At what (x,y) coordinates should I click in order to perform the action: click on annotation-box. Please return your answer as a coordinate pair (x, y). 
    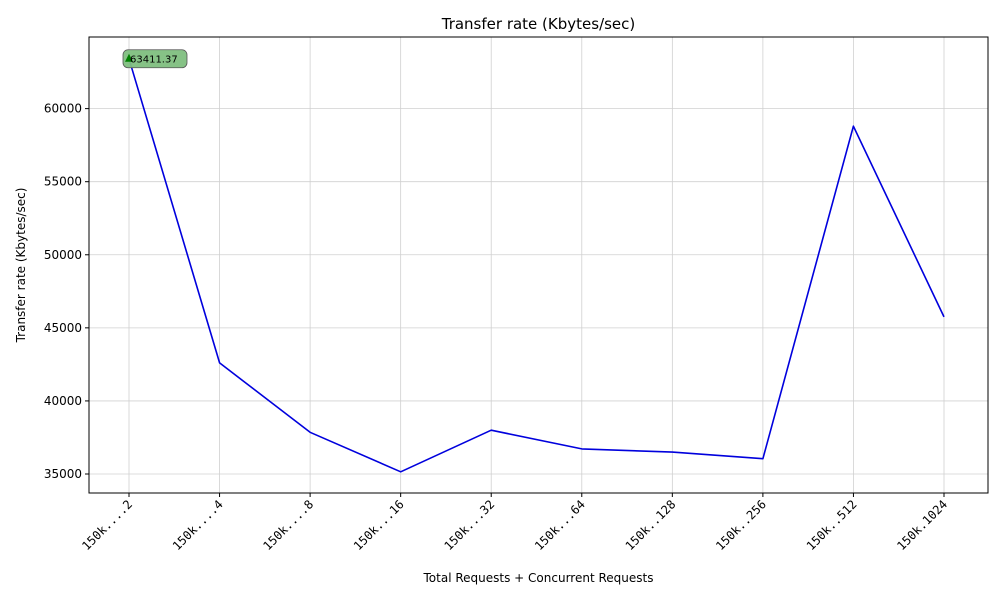
    Looking at the image, I should click on (155, 59).